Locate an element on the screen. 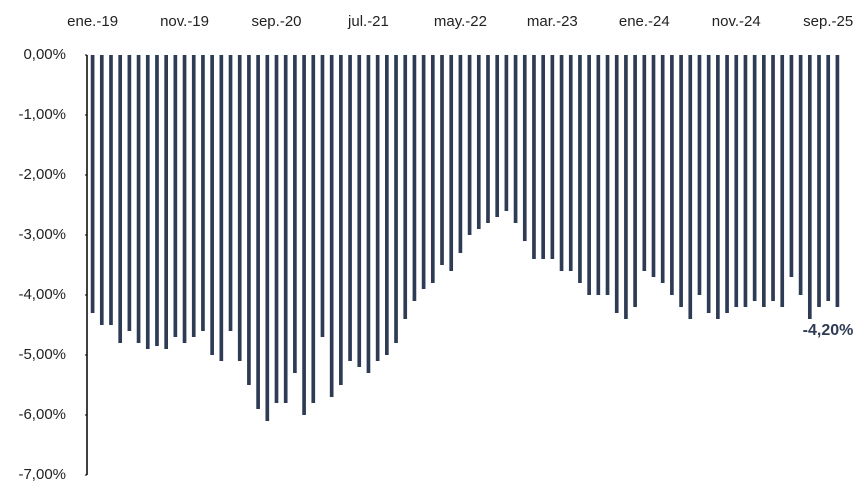 This screenshot has width=864, height=484. y-tick-label: -6,00% is located at coordinates (42, 414).